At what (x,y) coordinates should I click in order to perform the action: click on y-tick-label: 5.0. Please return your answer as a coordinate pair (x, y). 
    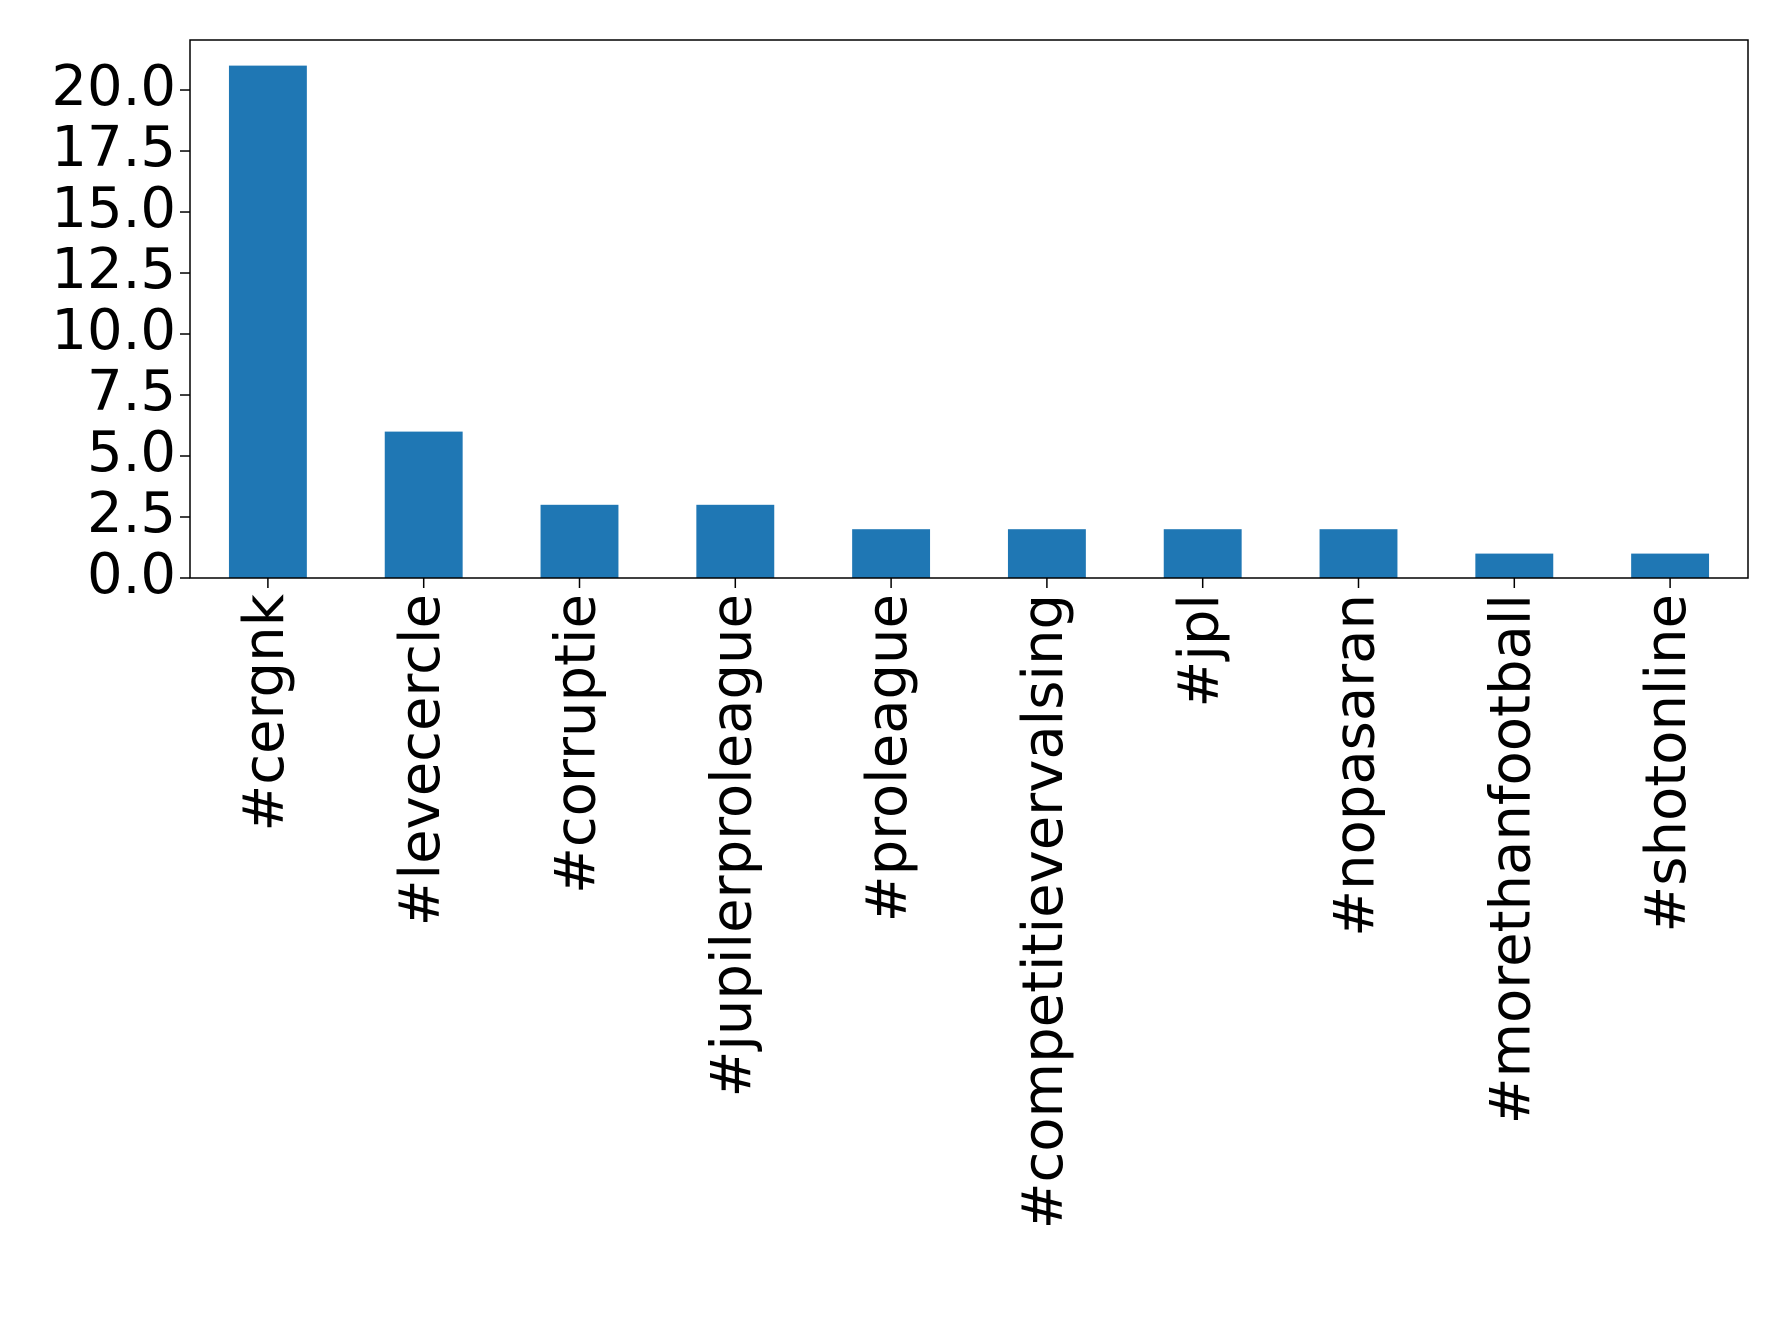
    Looking at the image, I should click on (131, 452).